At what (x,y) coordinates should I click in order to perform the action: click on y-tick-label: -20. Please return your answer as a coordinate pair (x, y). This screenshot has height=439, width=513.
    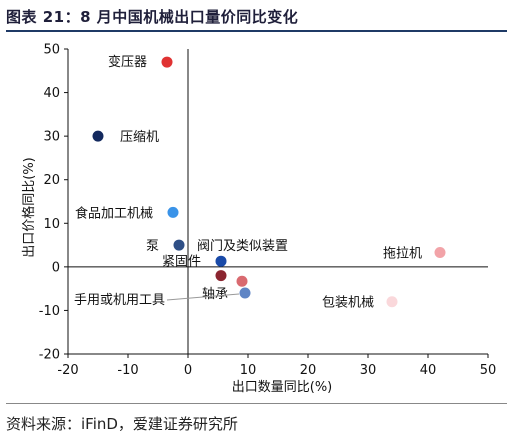
    Looking at the image, I should click on (49, 355).